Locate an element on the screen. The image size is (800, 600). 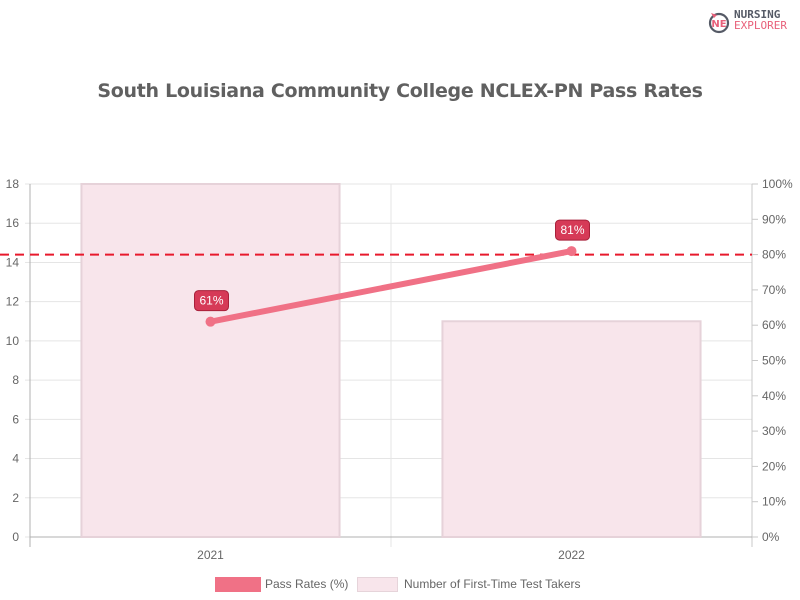
y-right-tick-label: 90% is located at coordinates (774, 219).